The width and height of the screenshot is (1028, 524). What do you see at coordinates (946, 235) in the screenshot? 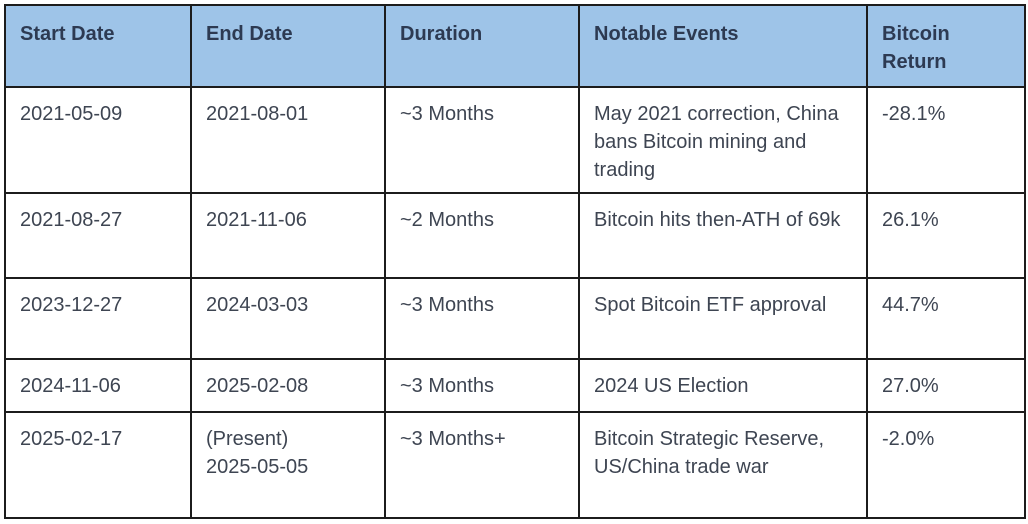
I see `cell-bitcoin-return: 26.1%` at bounding box center [946, 235].